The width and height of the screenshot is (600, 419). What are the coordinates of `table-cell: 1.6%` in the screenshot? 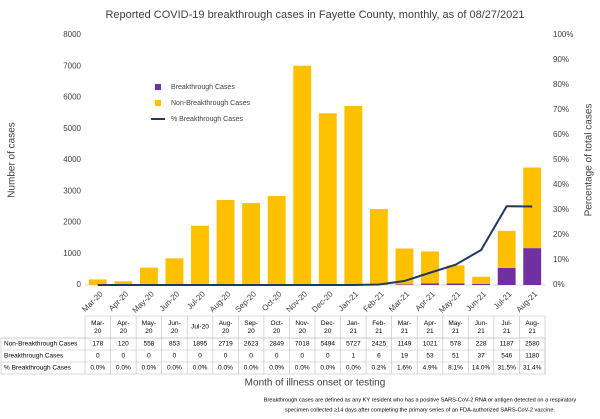 It's located at (404, 368).